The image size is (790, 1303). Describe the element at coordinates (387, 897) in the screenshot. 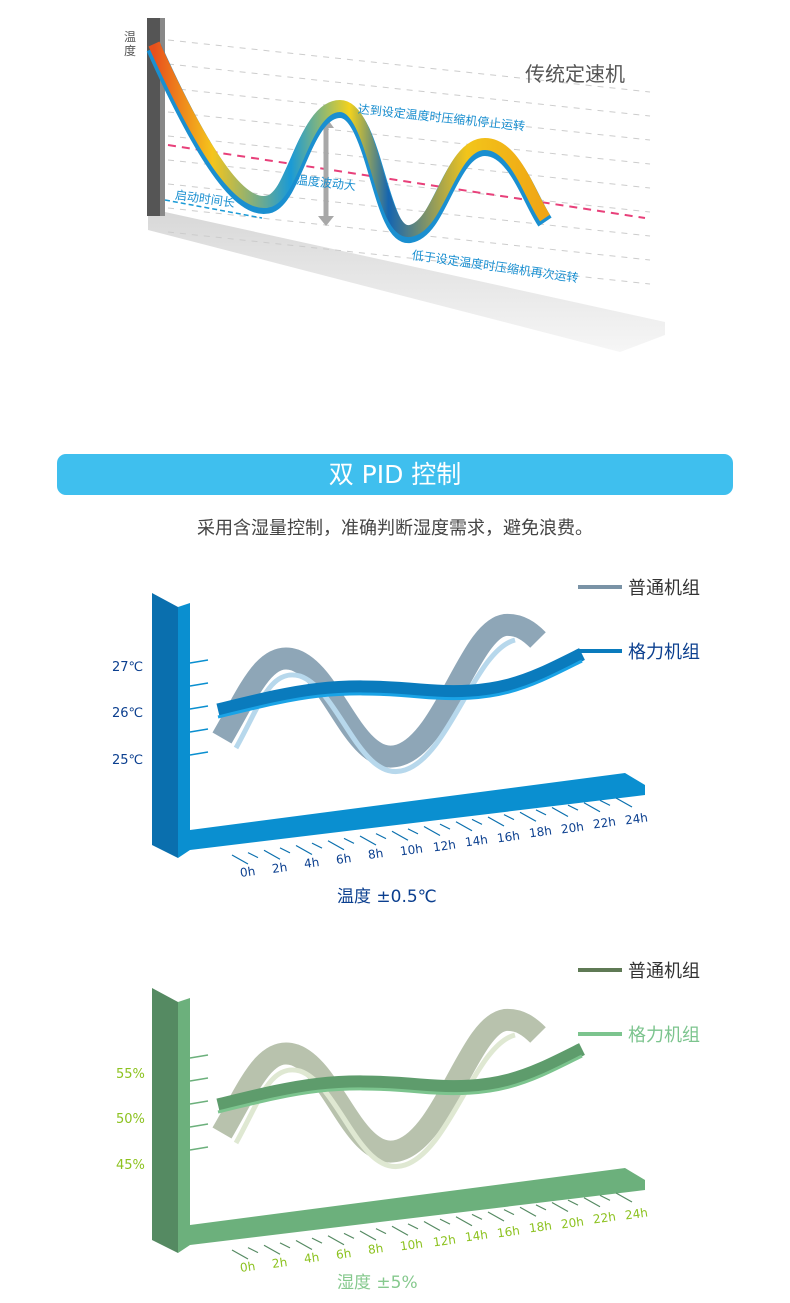

I see `chart-caption: 温度 ±0.5℃` at that location.